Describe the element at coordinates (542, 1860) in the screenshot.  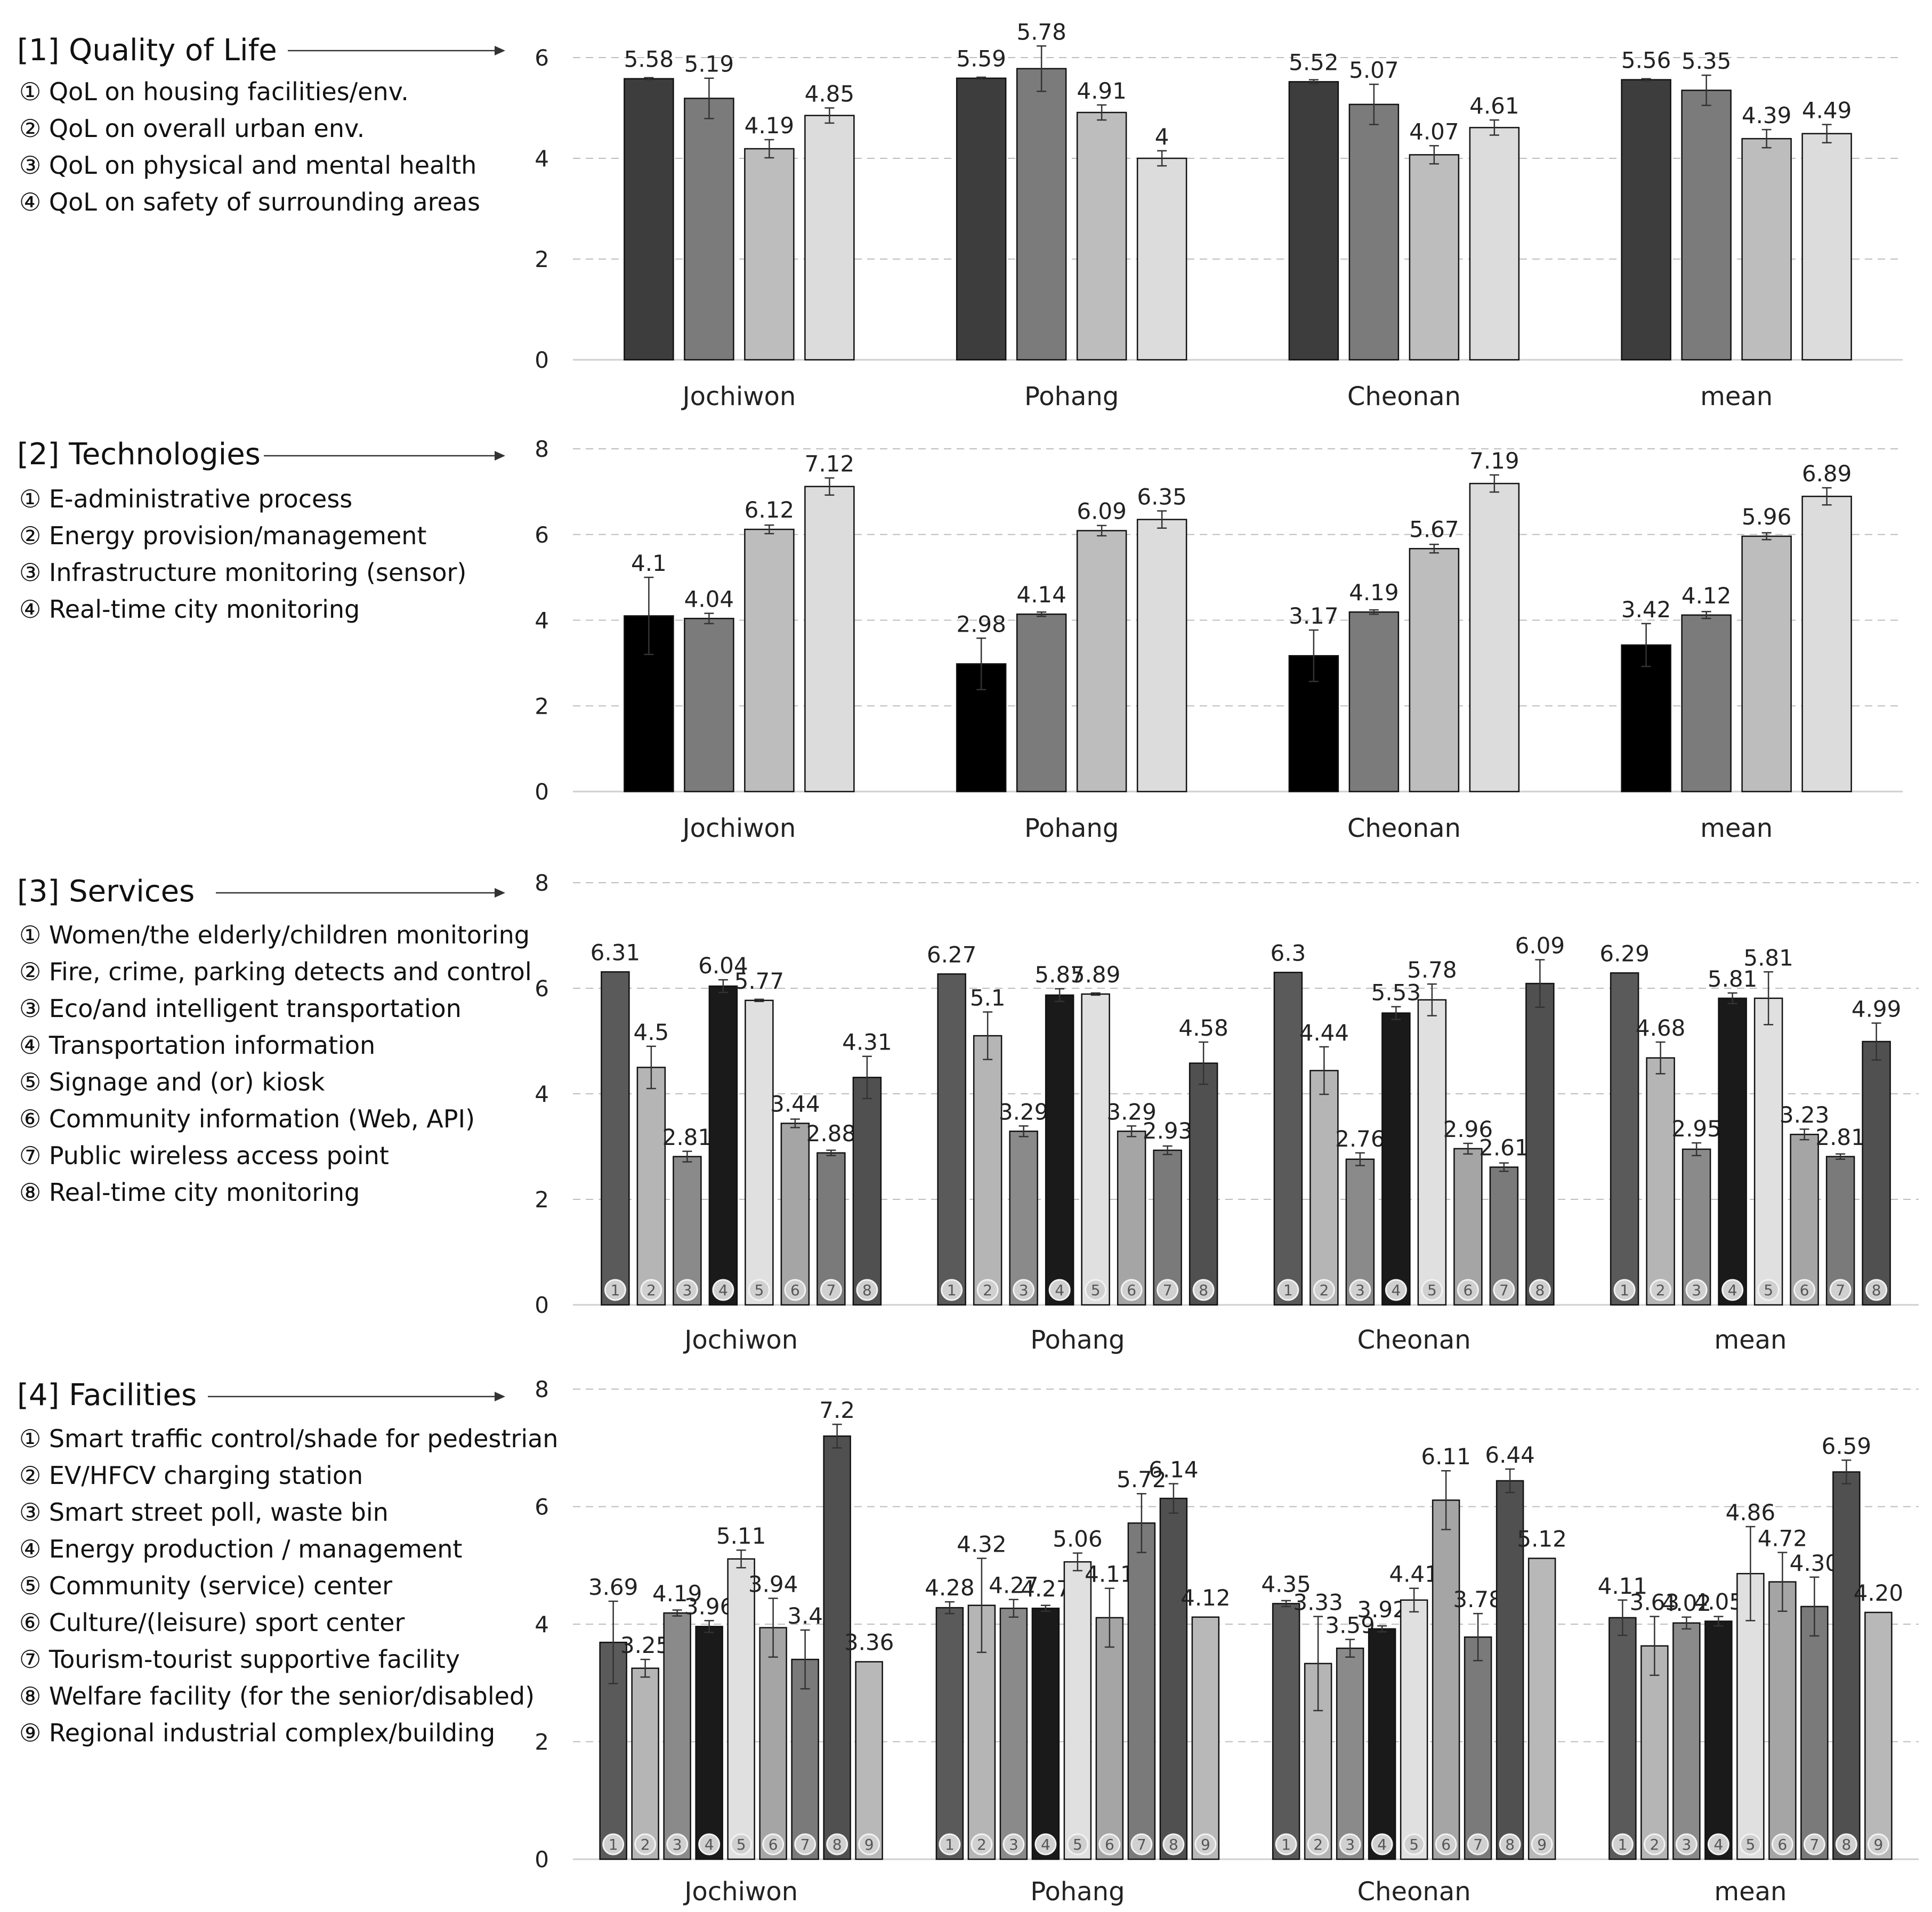
I see `y-tick-label: 0` at that location.